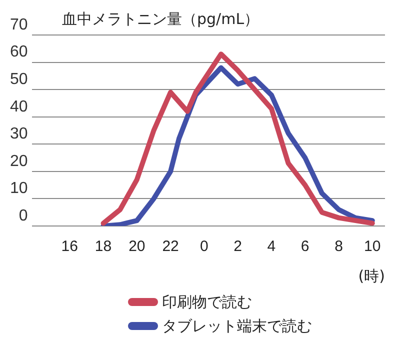  What do you see at coordinates (371, 275) in the screenshot?
I see `x-axis-title: (時)` at bounding box center [371, 275].